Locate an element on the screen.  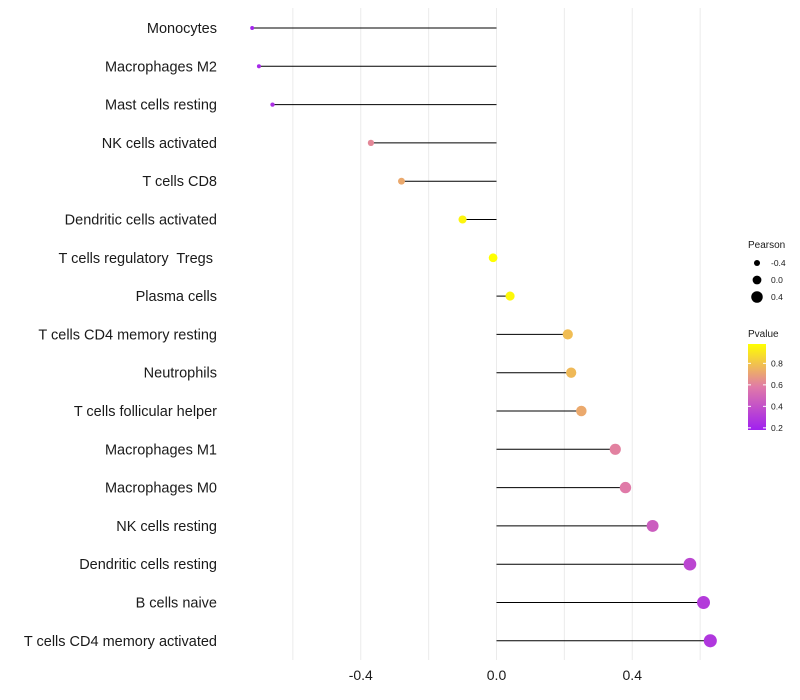
category-label: T cells CD4 memory activated is located at coordinates (120, 642).